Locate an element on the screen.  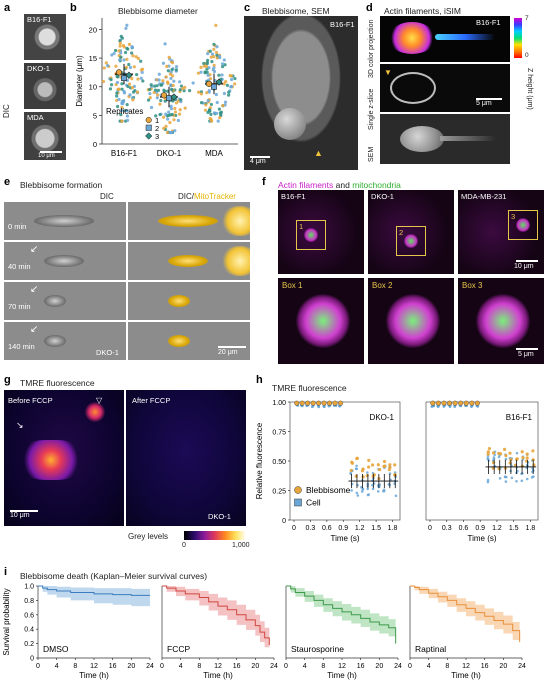
time-label: 140 min is located at coordinates (21, 346).